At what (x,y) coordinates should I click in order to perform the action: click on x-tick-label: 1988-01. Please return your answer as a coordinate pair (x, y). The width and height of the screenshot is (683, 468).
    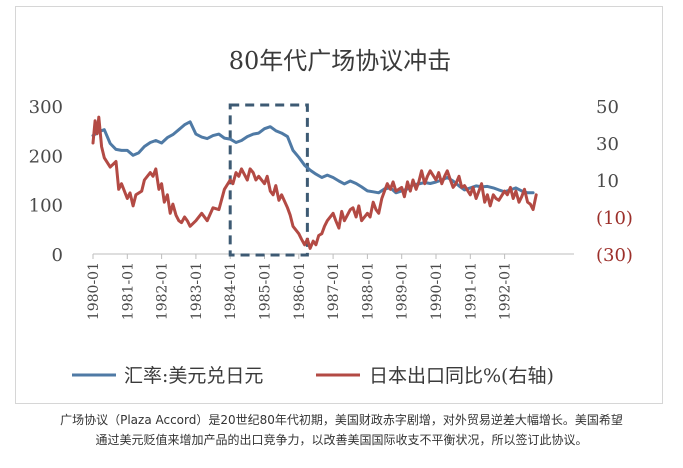
    Looking at the image, I should click on (368, 291).